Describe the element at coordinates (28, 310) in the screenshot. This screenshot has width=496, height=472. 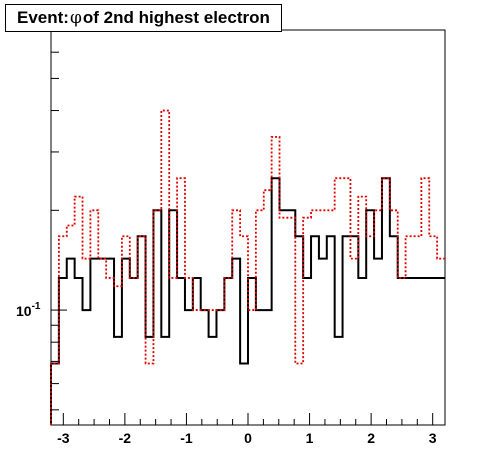
I see `y-tick-label: 10-1` at that location.